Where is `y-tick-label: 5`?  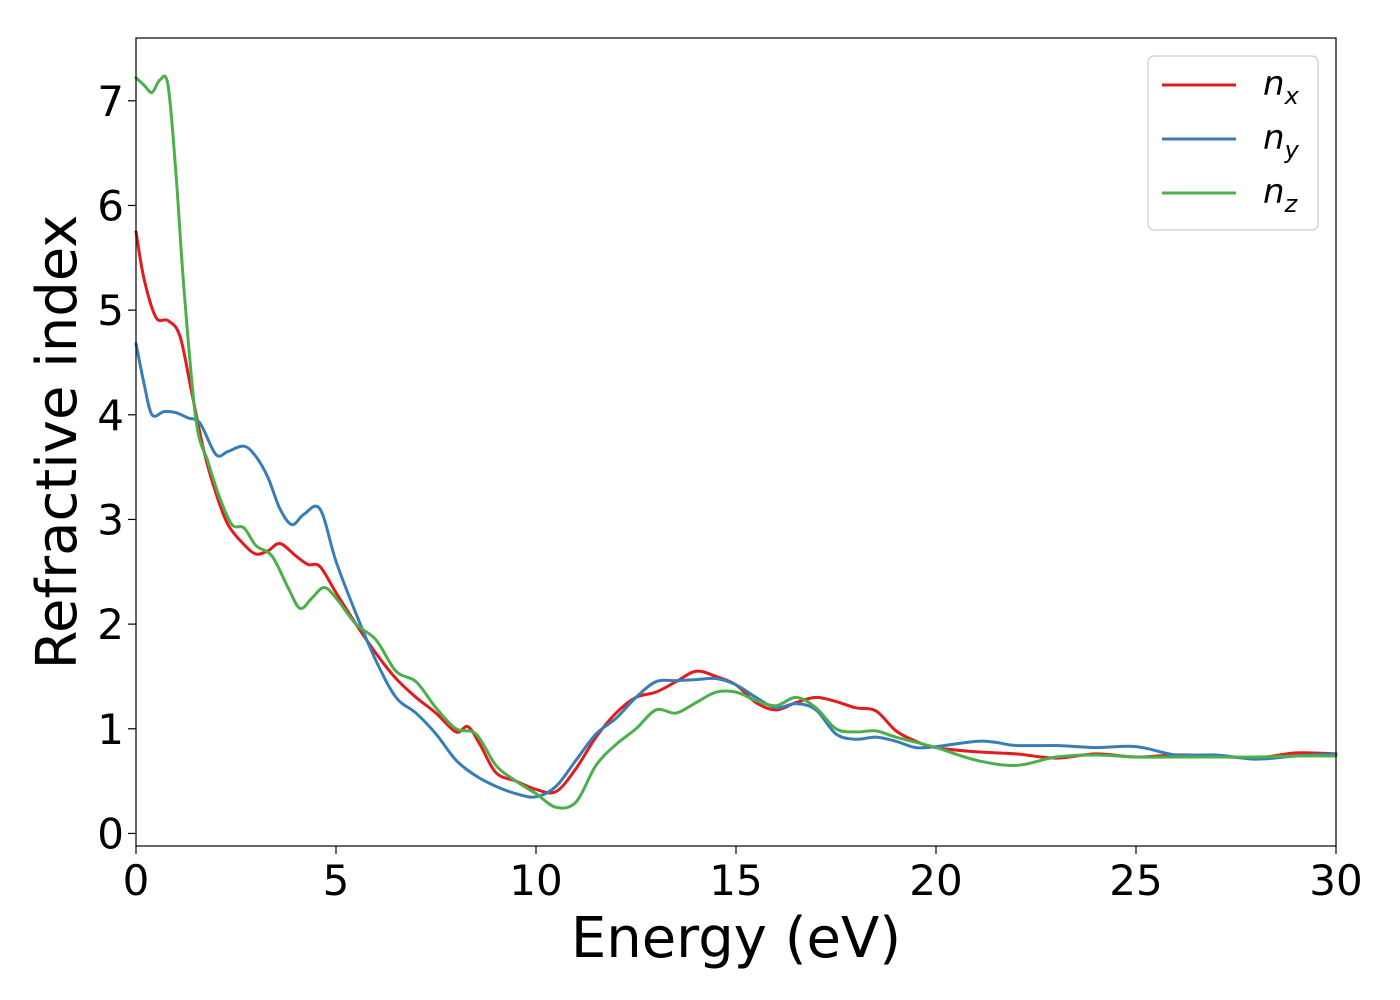 y-tick-label: 5 is located at coordinates (110, 310).